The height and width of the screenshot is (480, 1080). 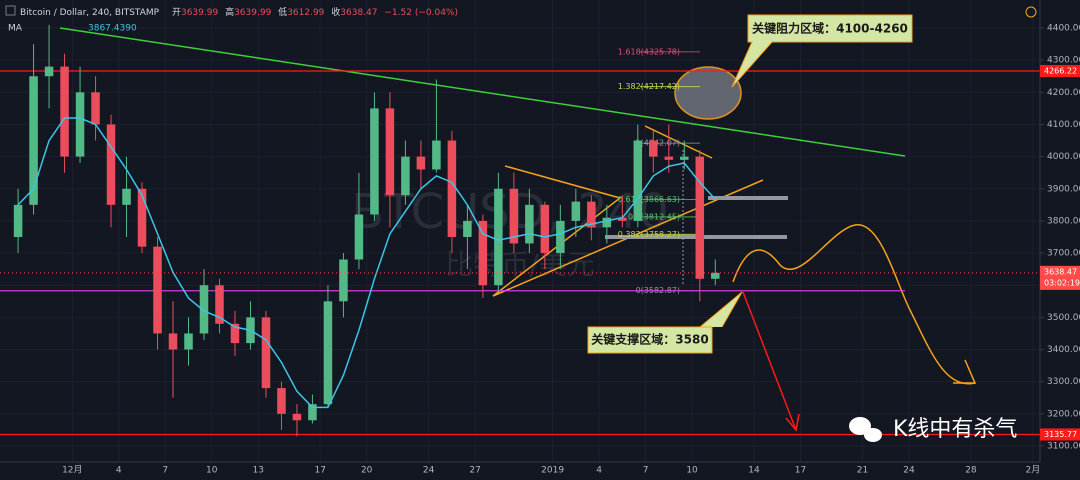 I want to click on high: 3639.99, so click(x=252, y=13).